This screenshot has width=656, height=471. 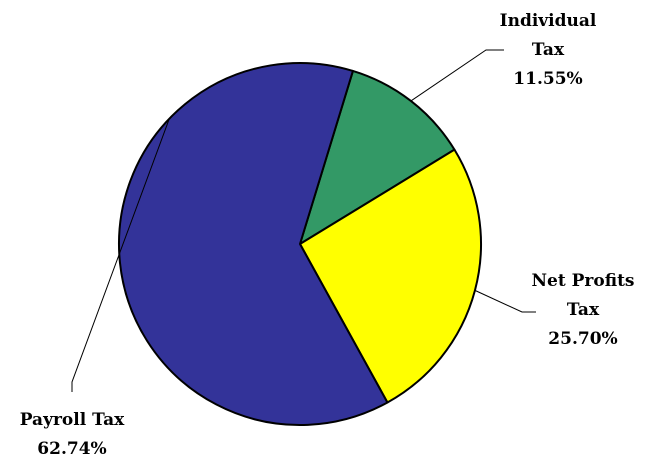 What do you see at coordinates (583, 281) in the screenshot?
I see `slice-name-label-net-profits-tax: Net Profits` at bounding box center [583, 281].